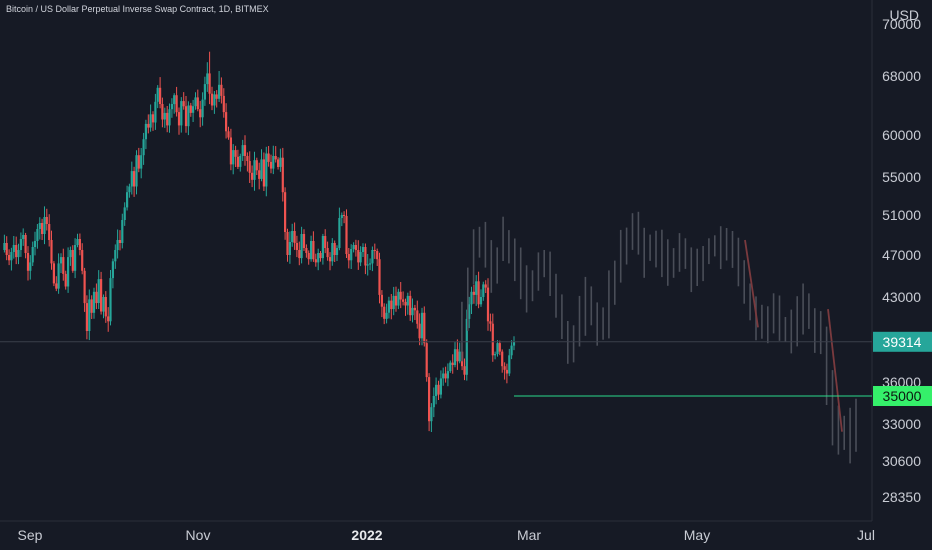 The image size is (932, 550). What do you see at coordinates (901, 76) in the screenshot?
I see `y-tick-label: 68000` at bounding box center [901, 76].